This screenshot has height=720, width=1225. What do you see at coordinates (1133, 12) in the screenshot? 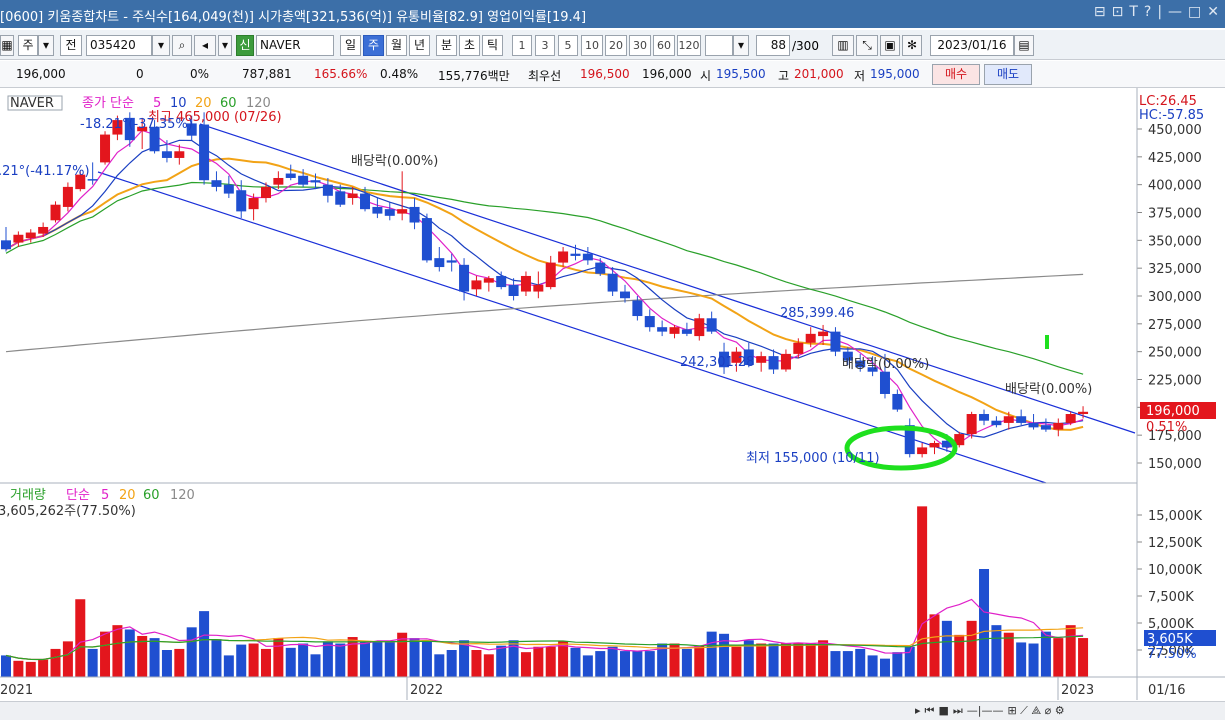
I see `font-icon: T` at bounding box center [1133, 12].